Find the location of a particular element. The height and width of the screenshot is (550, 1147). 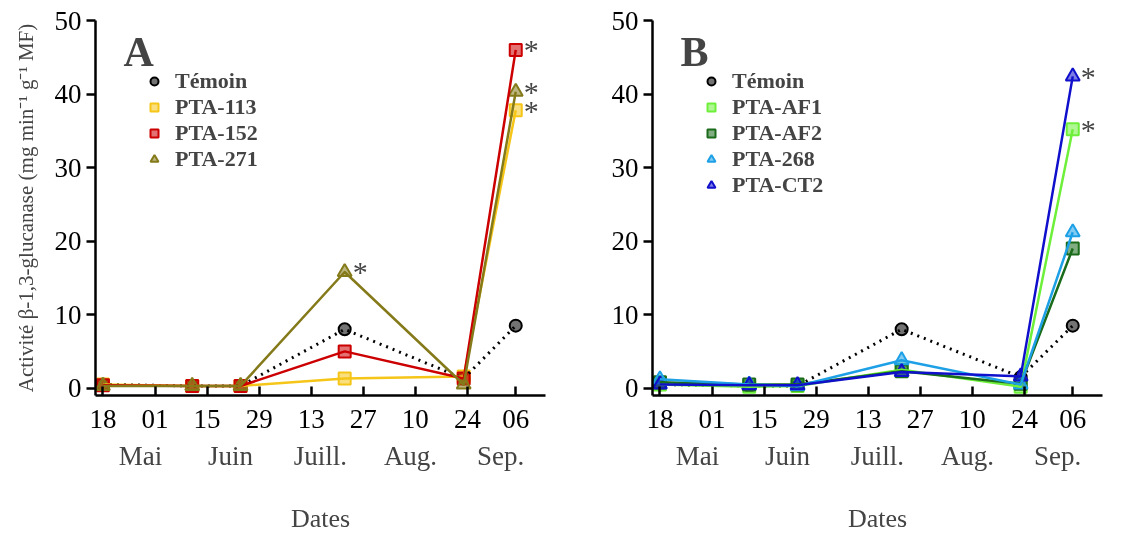

legend-label: PTA-113 is located at coordinates (216, 107).